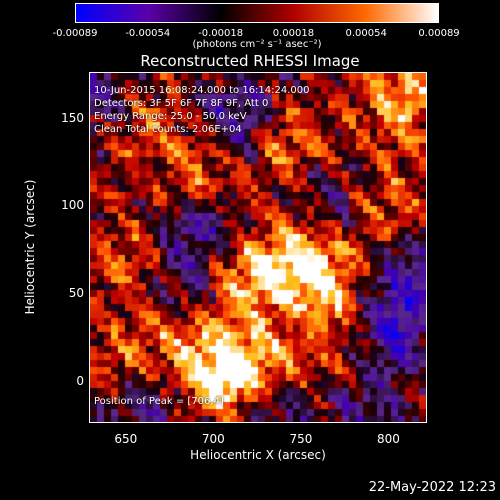 The image size is (500, 500). What do you see at coordinates (213, 439) in the screenshot?
I see `x-tick-label: 700` at bounding box center [213, 439].